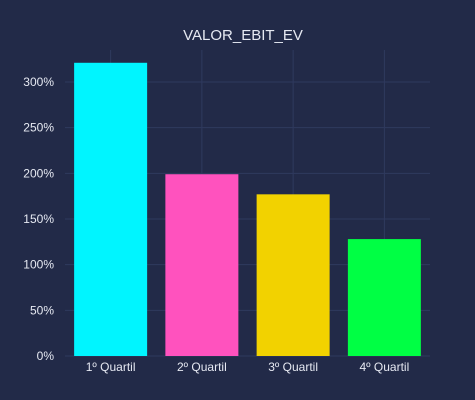 Image resolution: width=475 pixels, height=400 pixels. What do you see at coordinates (38, 128) in the screenshot?
I see `y-tick-label: 250%` at bounding box center [38, 128].